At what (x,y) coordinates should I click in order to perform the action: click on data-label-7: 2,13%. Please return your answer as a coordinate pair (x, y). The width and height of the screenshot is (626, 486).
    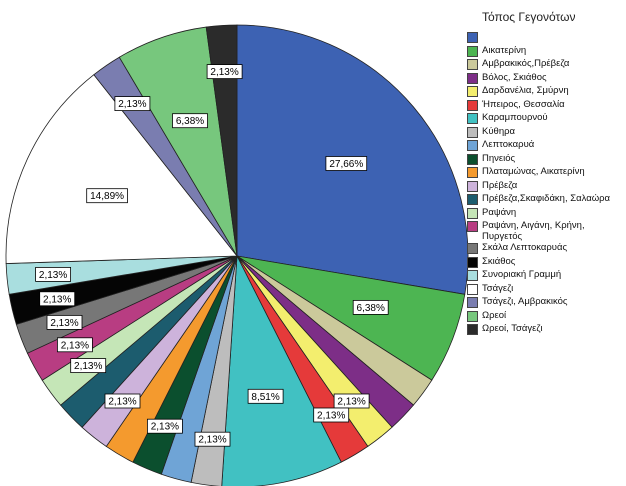
    Looking at the image, I should click on (212, 439).